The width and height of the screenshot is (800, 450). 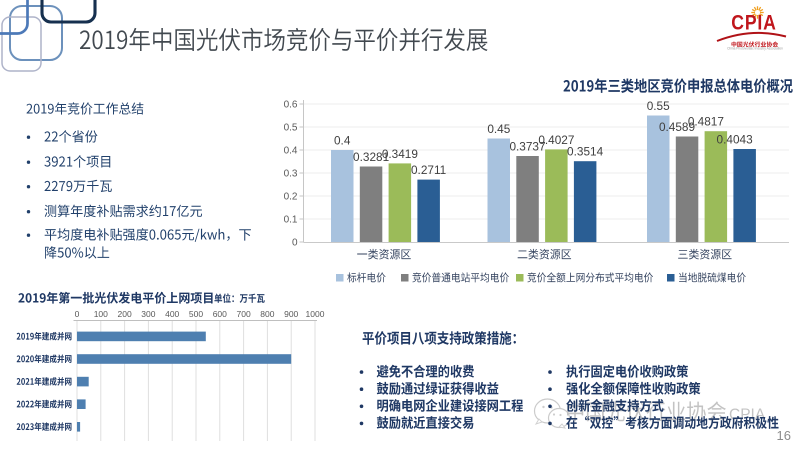 What do you see at coordinates (291, 174) in the screenshot?
I see `svg-text: 0.3` at bounding box center [291, 174].